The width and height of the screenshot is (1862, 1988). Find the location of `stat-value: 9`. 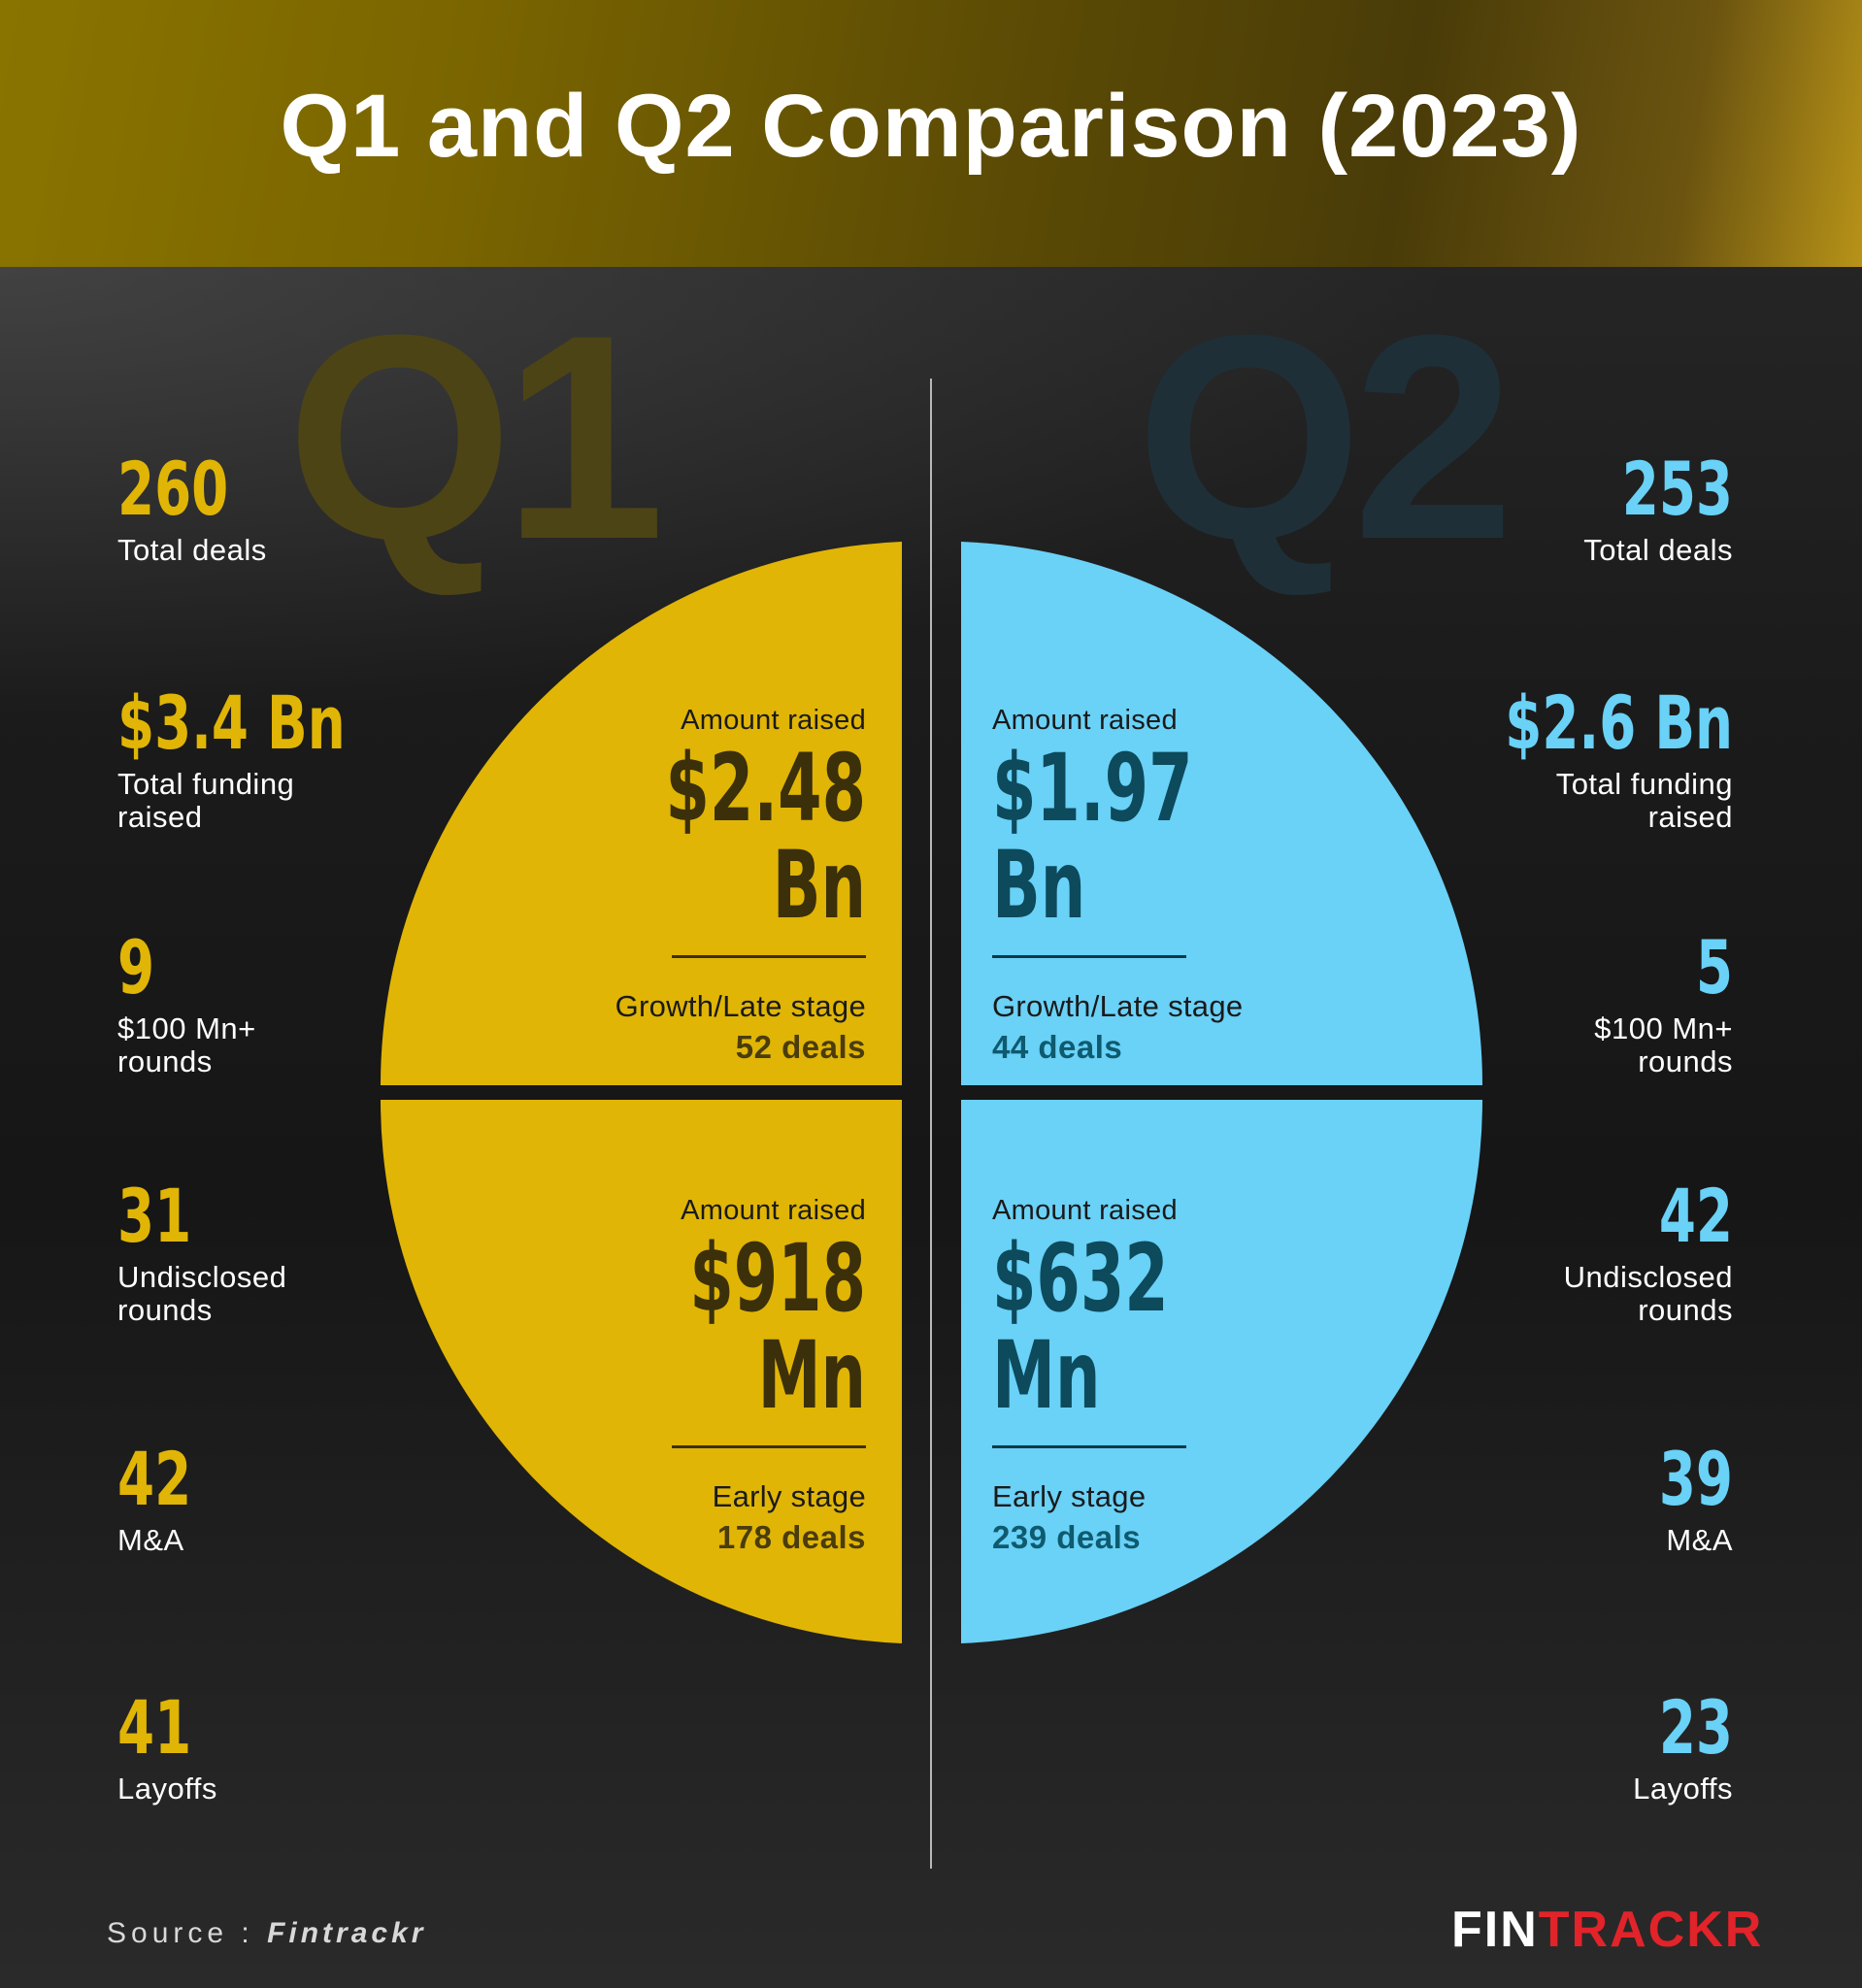

stat-value: 9 is located at coordinates (136, 968).